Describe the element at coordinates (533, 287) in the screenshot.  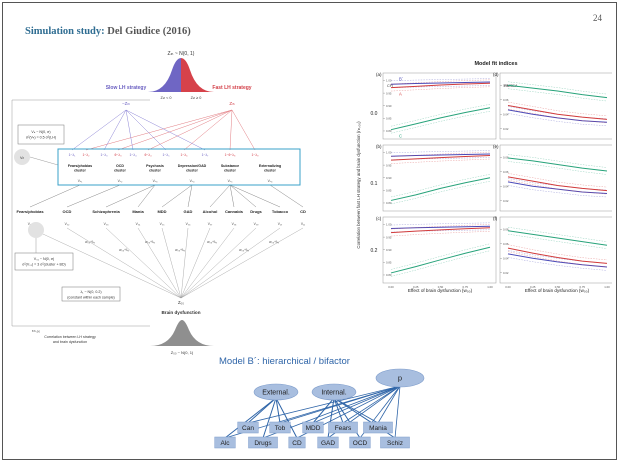
I see `x-tick-label: 0.25` at that location.